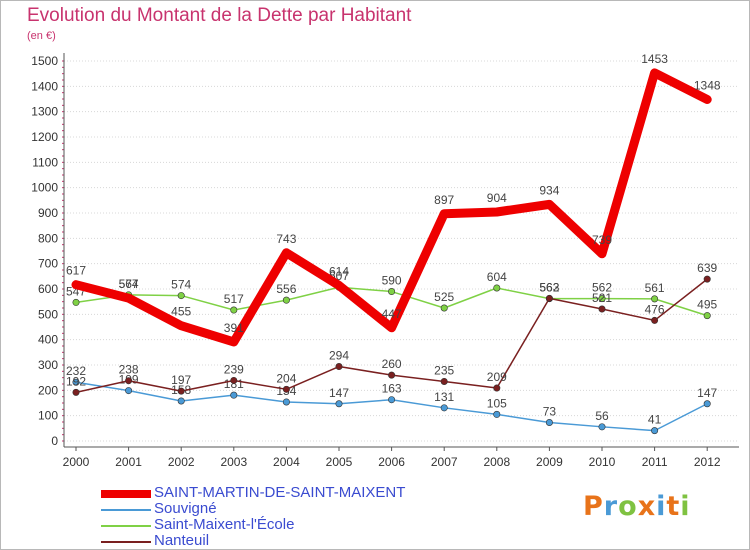  Describe the element at coordinates (444, 397) in the screenshot. I see `data-label: 131` at that location.